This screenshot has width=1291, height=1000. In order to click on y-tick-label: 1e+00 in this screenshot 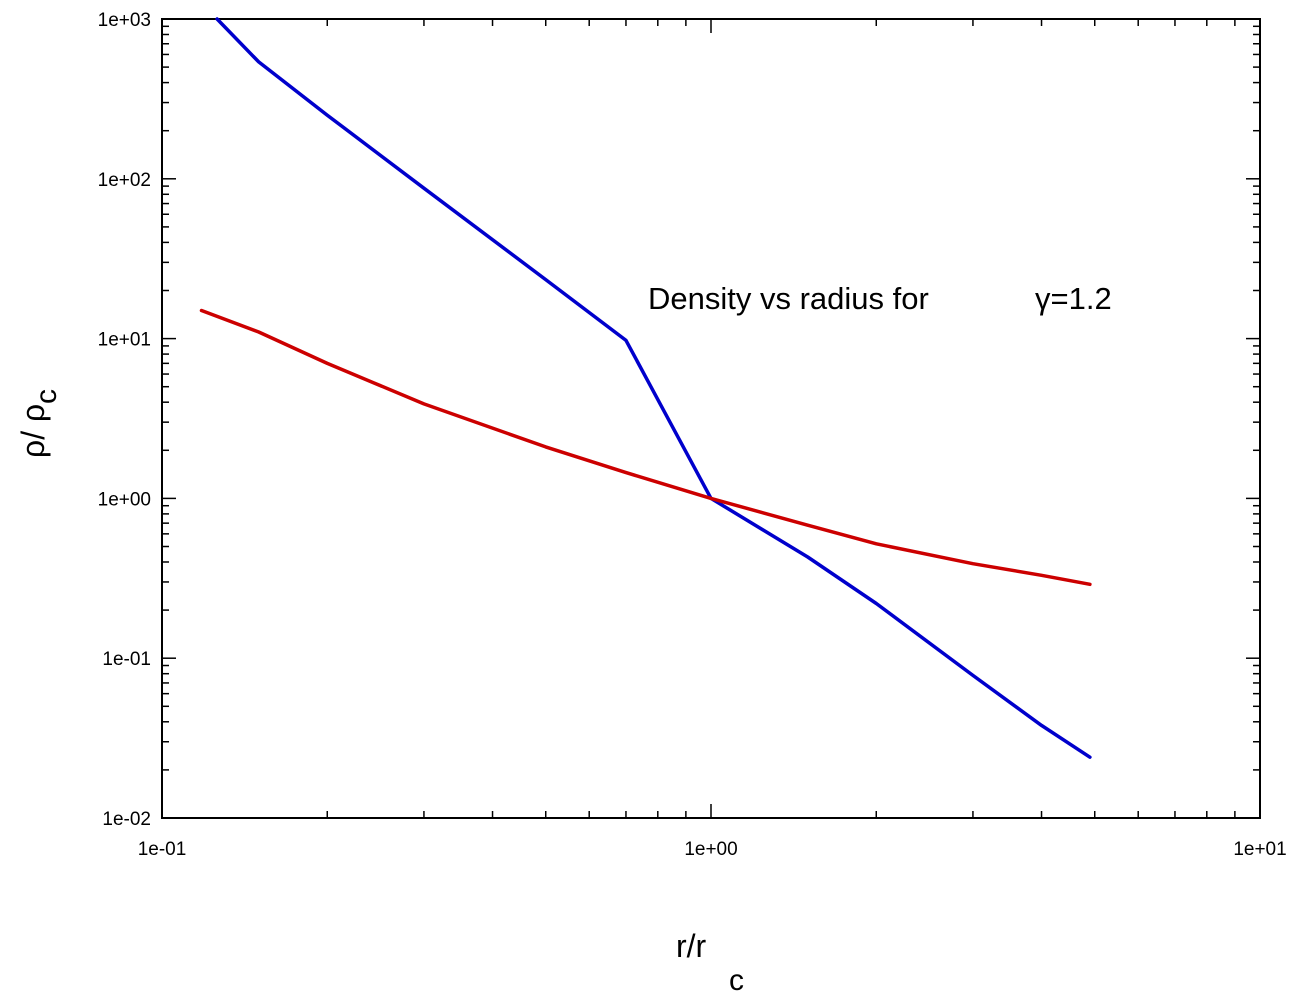, I will do `click(124, 499)`.